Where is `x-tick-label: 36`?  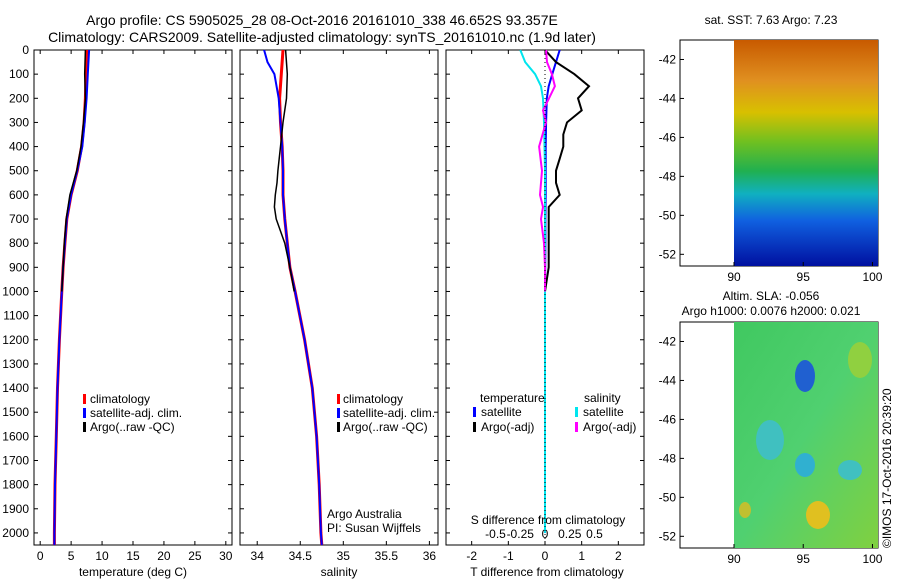
x-tick-label: 36 is located at coordinates (430, 556).